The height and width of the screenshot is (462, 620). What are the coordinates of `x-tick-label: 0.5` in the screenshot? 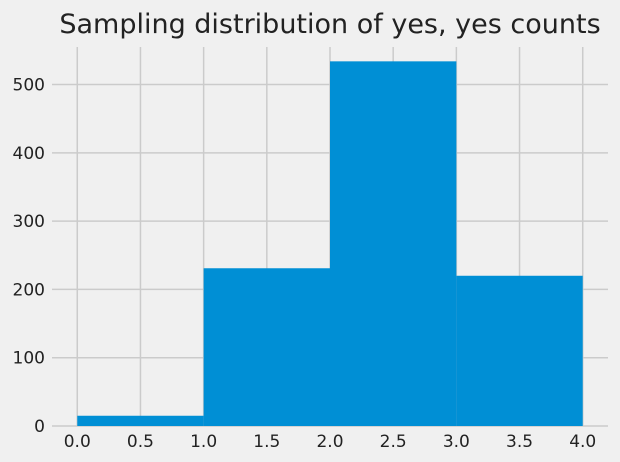 It's located at (140, 442).